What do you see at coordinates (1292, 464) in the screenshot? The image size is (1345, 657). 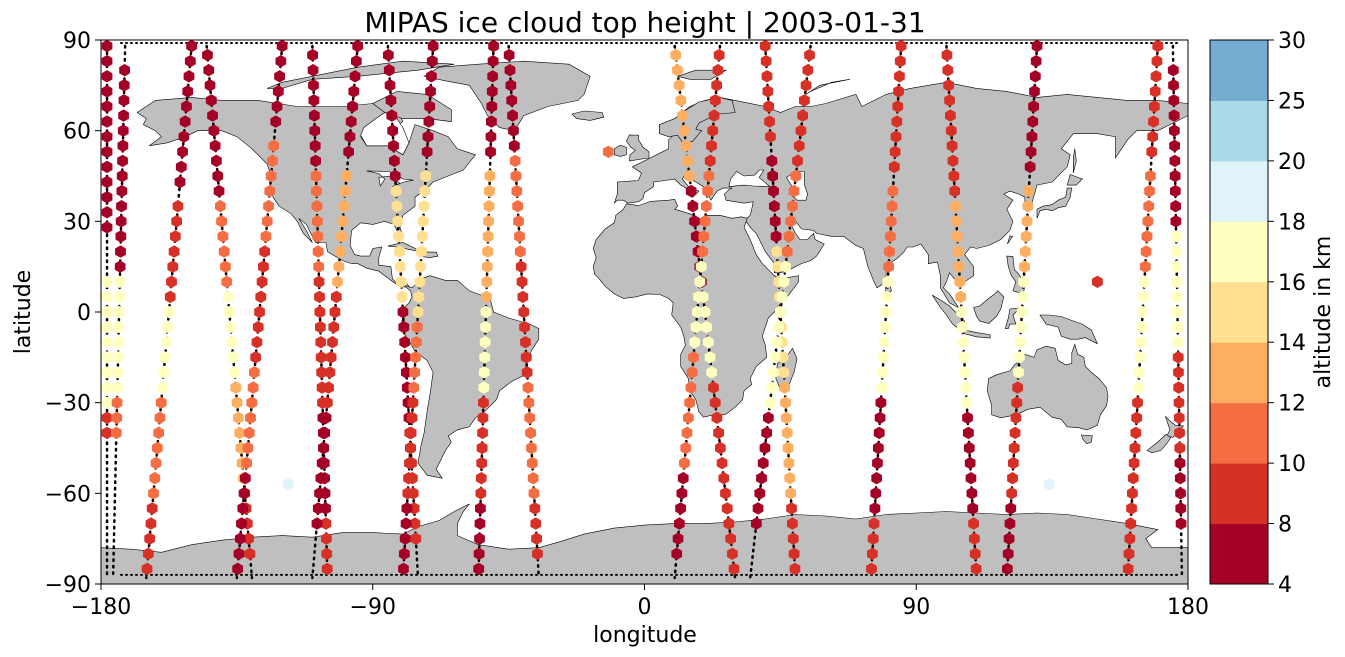 I see `colorbar-tick-label: 10` at bounding box center [1292, 464].